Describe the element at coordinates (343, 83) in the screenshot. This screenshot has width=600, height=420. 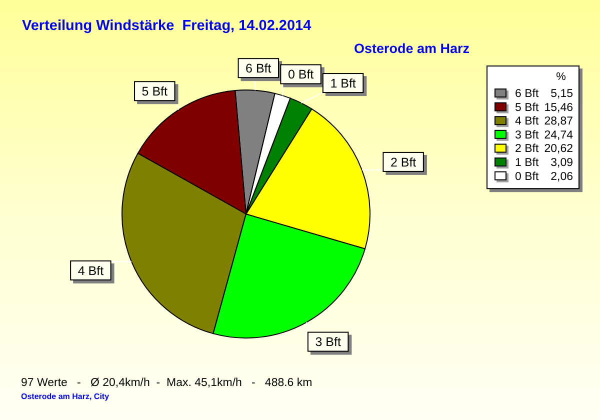
I see `slice-label: 1 Bft` at that location.